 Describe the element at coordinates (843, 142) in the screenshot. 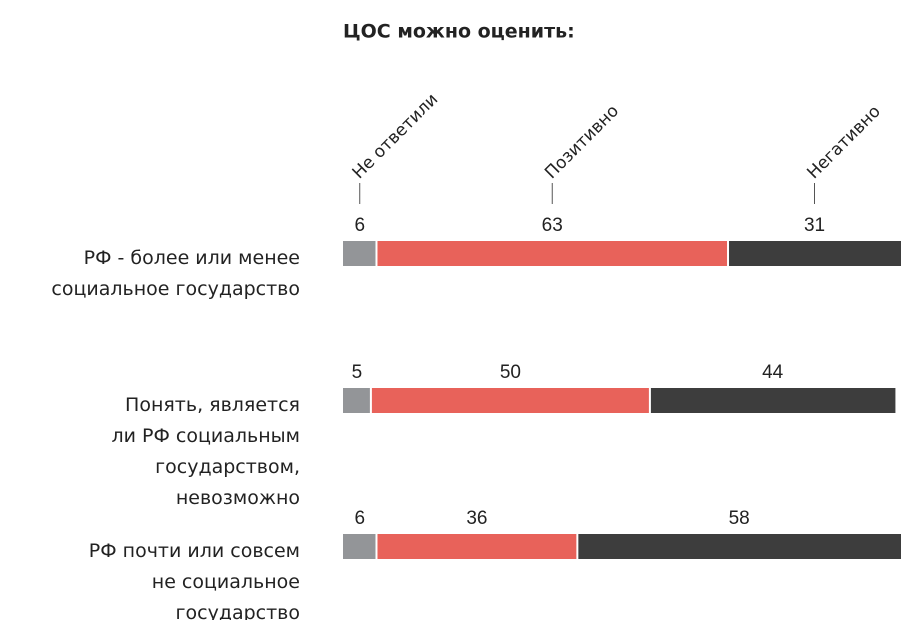

I see `legend-label: Негативно` at that location.